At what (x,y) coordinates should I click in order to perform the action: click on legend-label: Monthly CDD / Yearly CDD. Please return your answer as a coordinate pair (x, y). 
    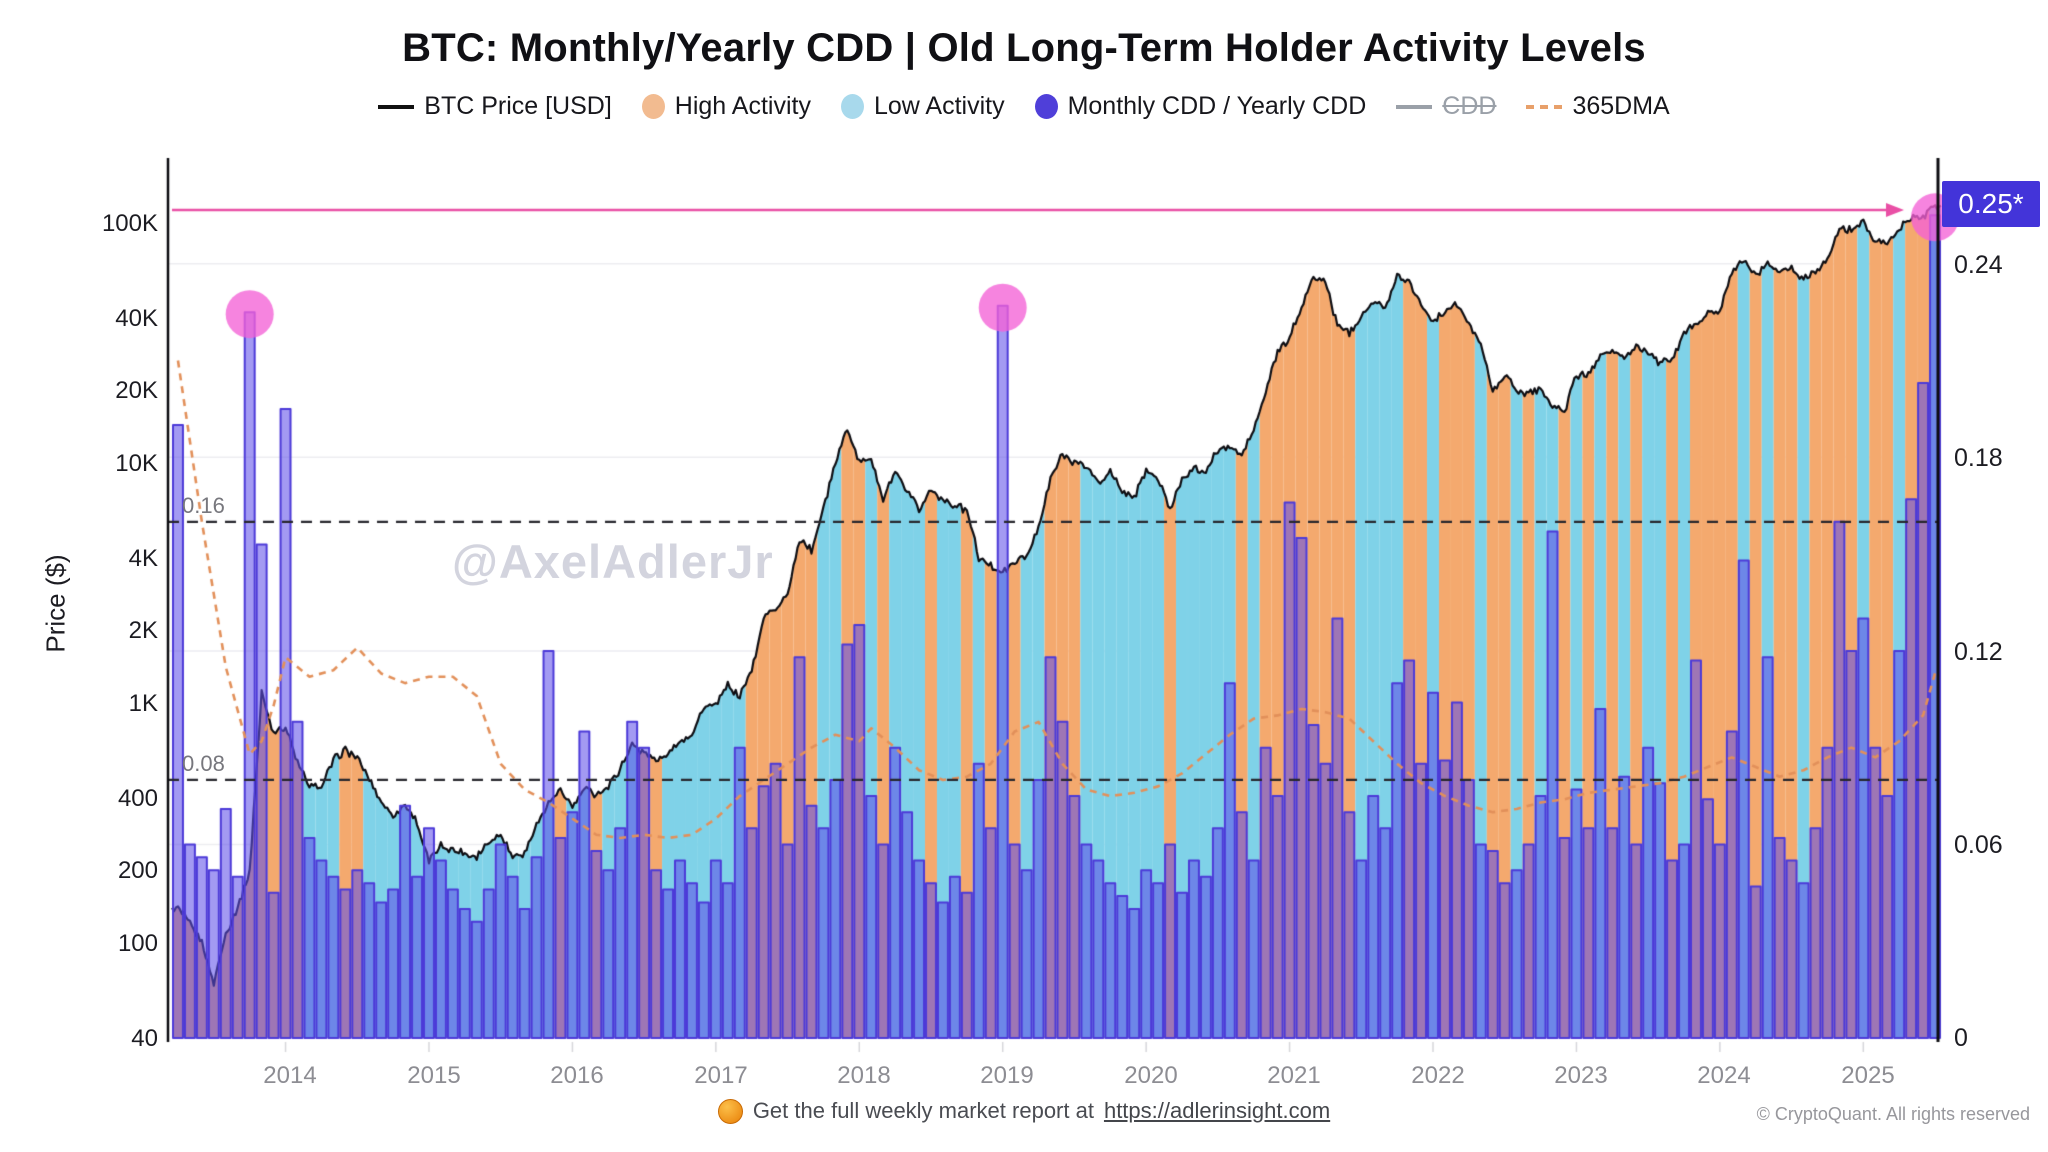
    Looking at the image, I should click on (1217, 106).